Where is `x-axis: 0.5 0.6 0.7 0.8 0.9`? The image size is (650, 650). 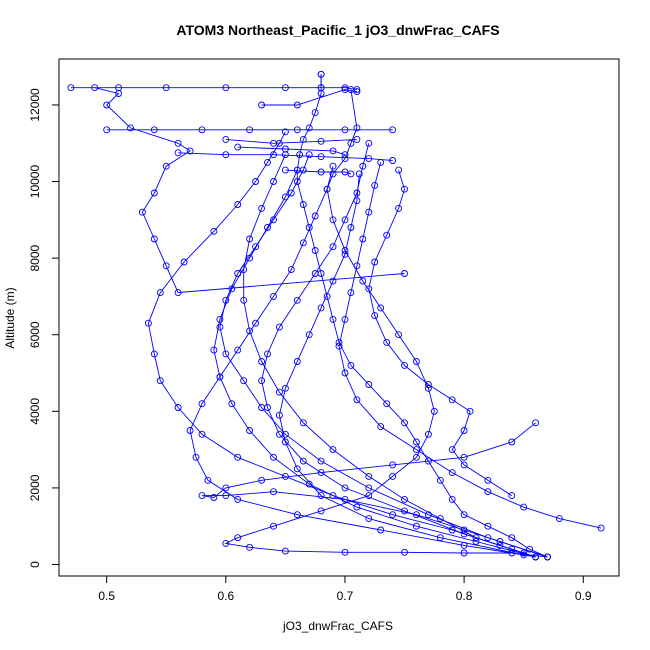 x-axis: 0.5 0.6 0.7 0.8 0.9 is located at coordinates (345, 589).